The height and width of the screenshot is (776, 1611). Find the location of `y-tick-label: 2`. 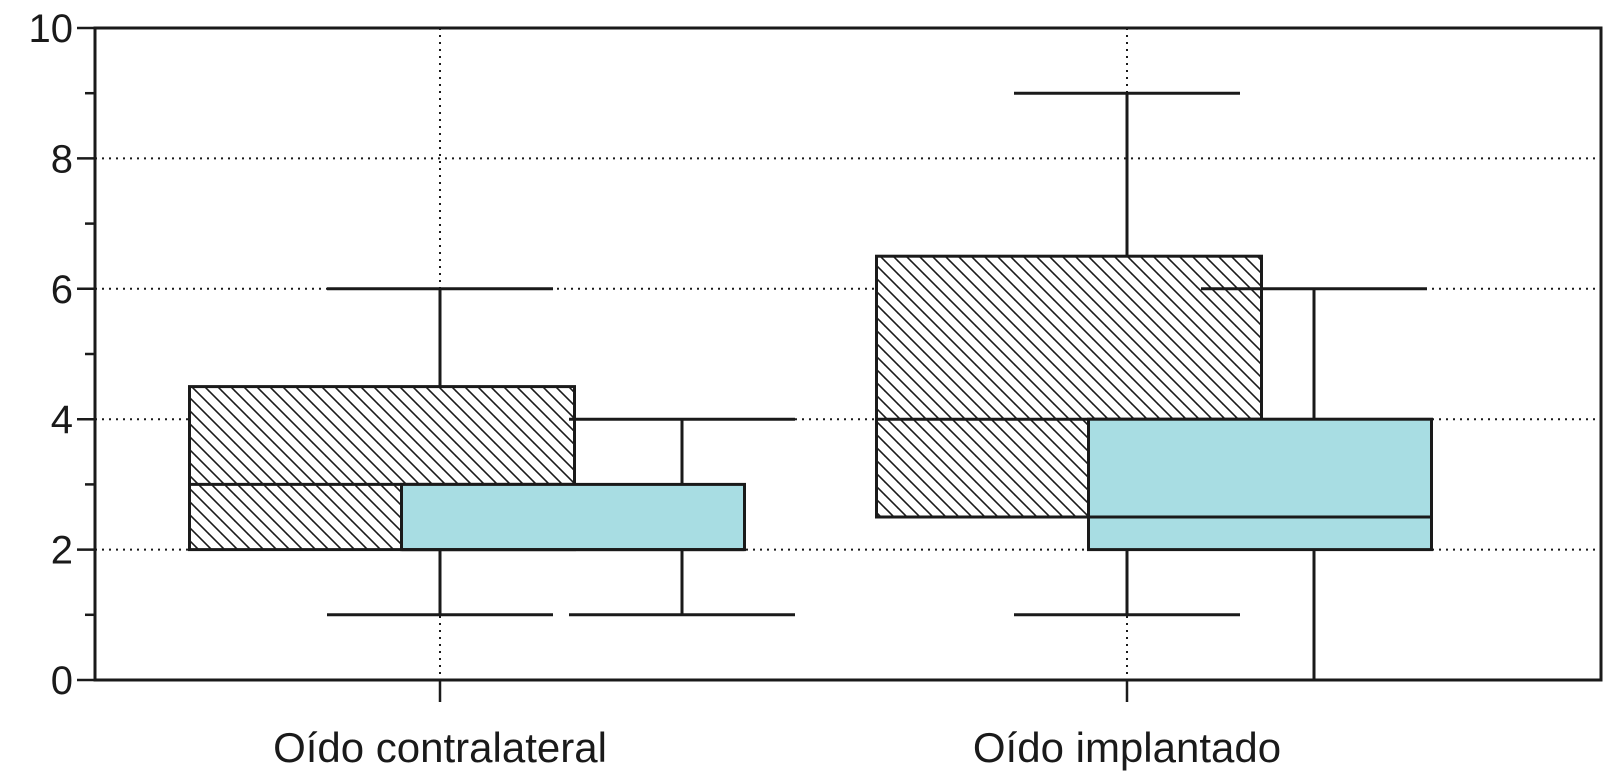

y-tick-label: 2 is located at coordinates (62, 551).